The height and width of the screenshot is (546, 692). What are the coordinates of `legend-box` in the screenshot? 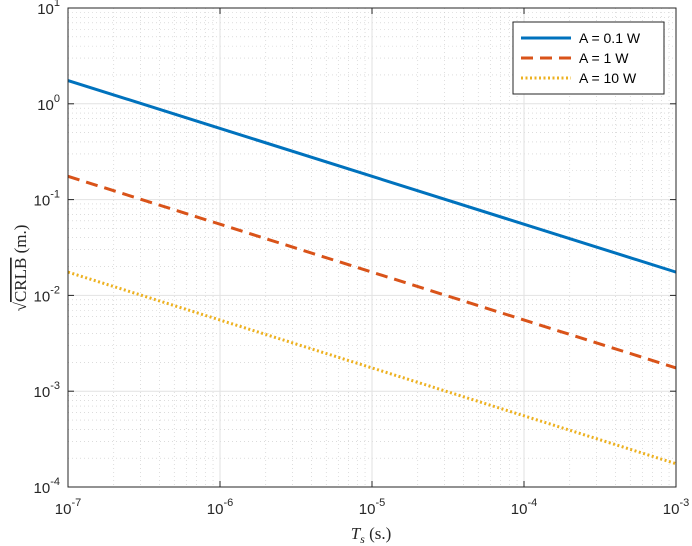 It's located at (588, 58).